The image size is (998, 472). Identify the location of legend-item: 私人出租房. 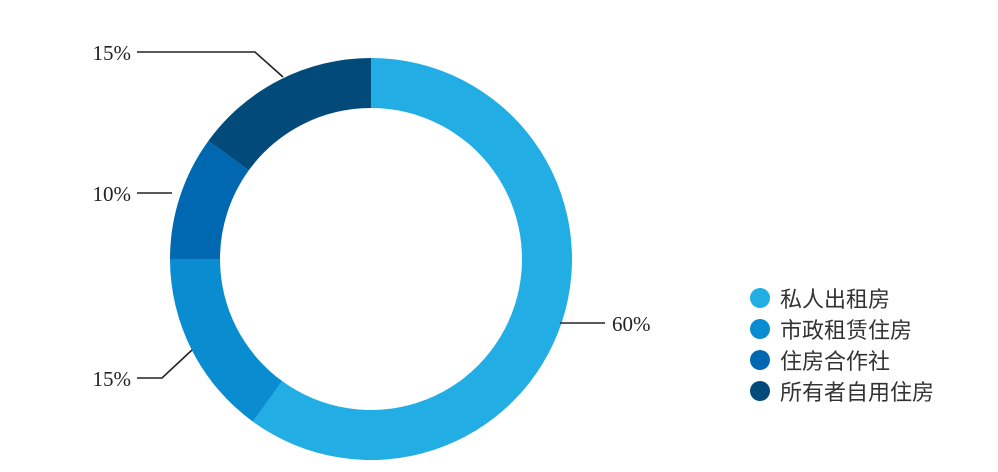
(842, 297).